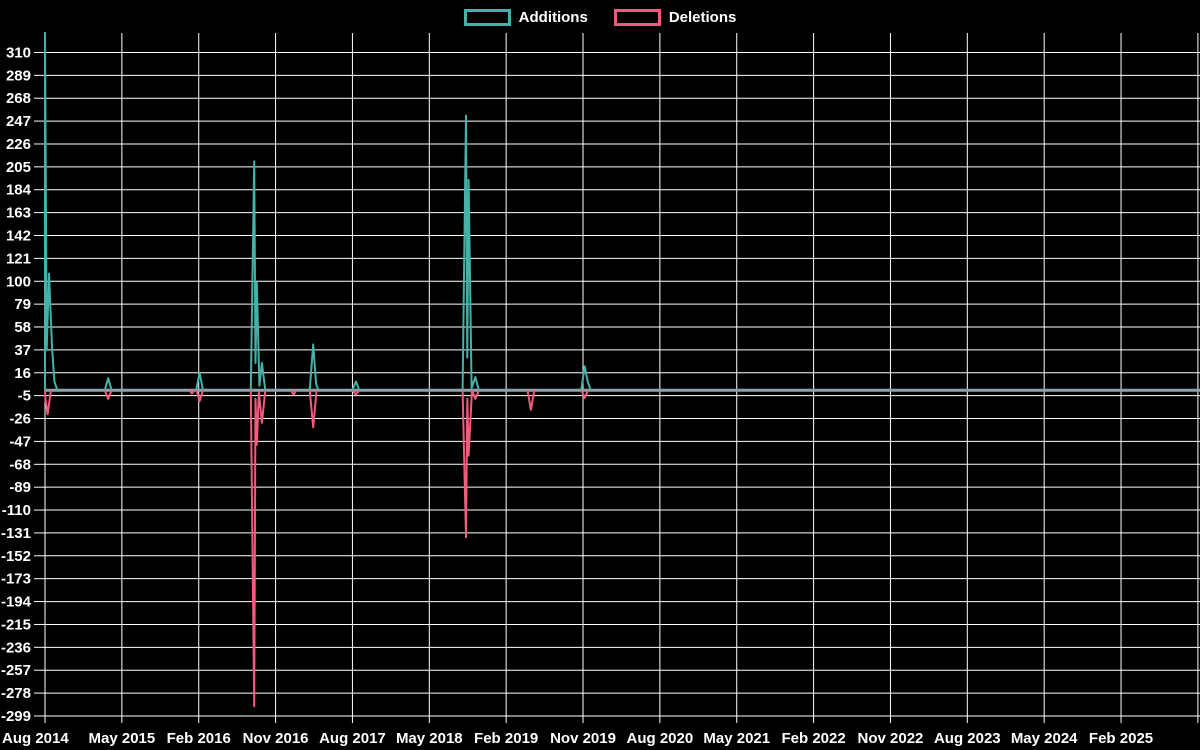  What do you see at coordinates (18, 75) in the screenshot?
I see `y-tick-label: 289` at bounding box center [18, 75].